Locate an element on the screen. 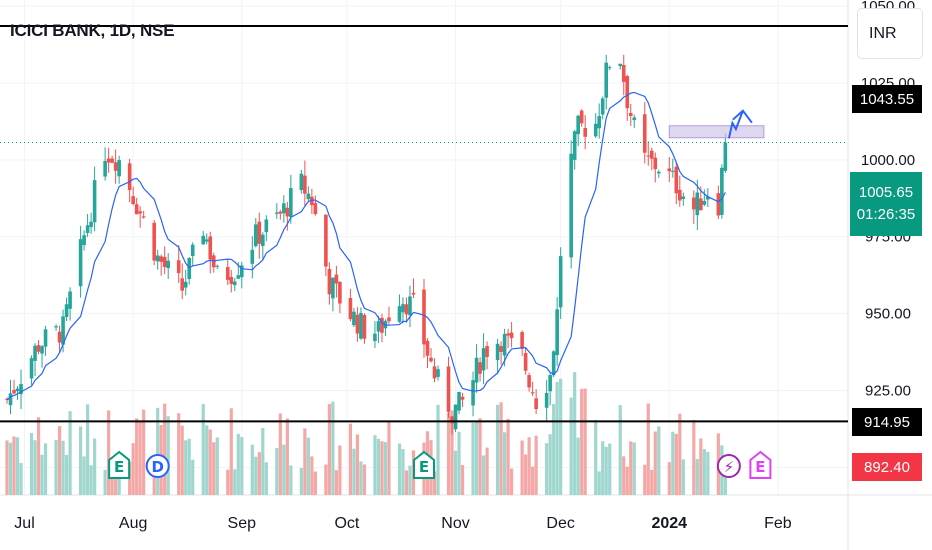 Image resolution: width=932 pixels, height=550 pixels. x-tick-label: Aug is located at coordinates (133, 523).